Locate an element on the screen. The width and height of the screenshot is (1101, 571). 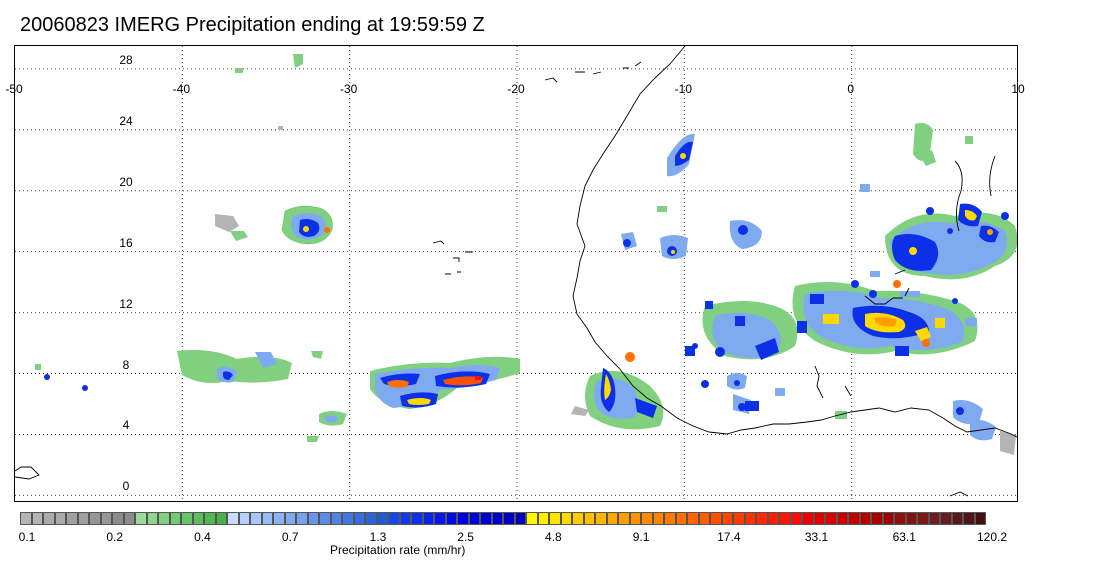
colorbar-tick-label: 4.8 is located at coordinates (553, 537).